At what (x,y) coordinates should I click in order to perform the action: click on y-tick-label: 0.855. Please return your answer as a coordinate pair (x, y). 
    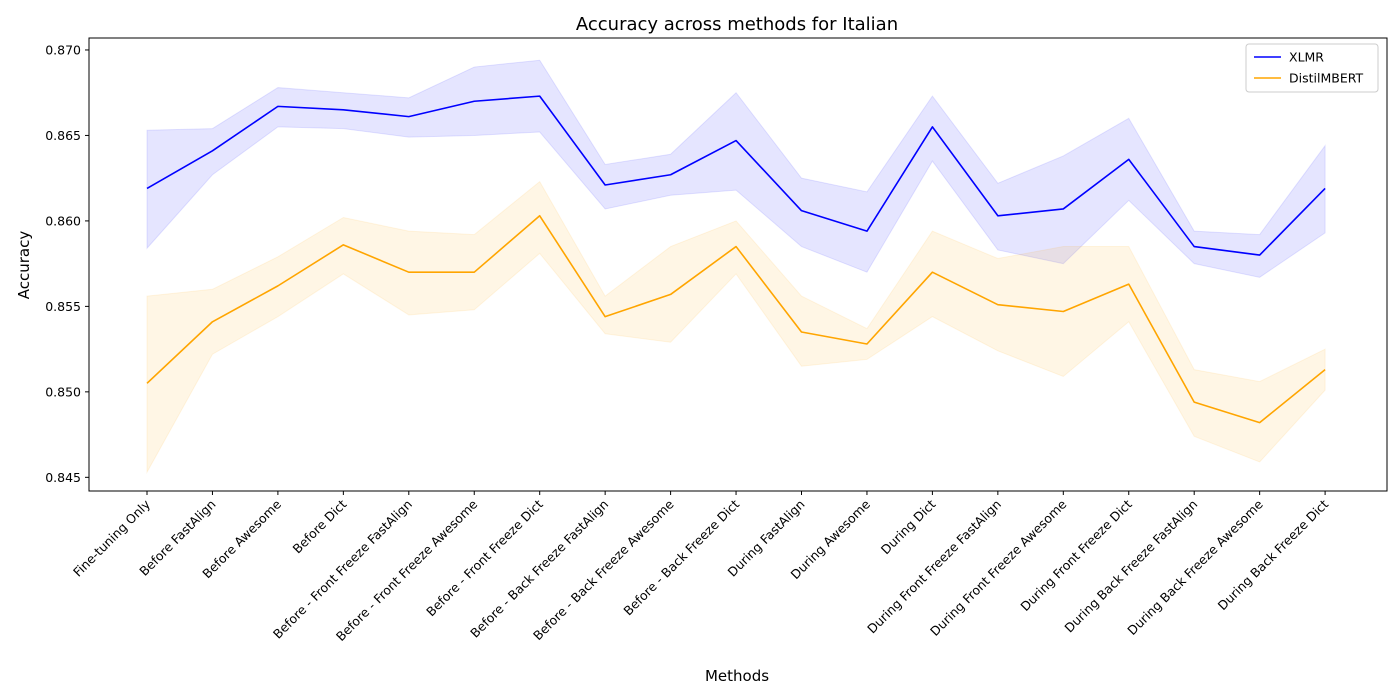
    Looking at the image, I should click on (63, 306).